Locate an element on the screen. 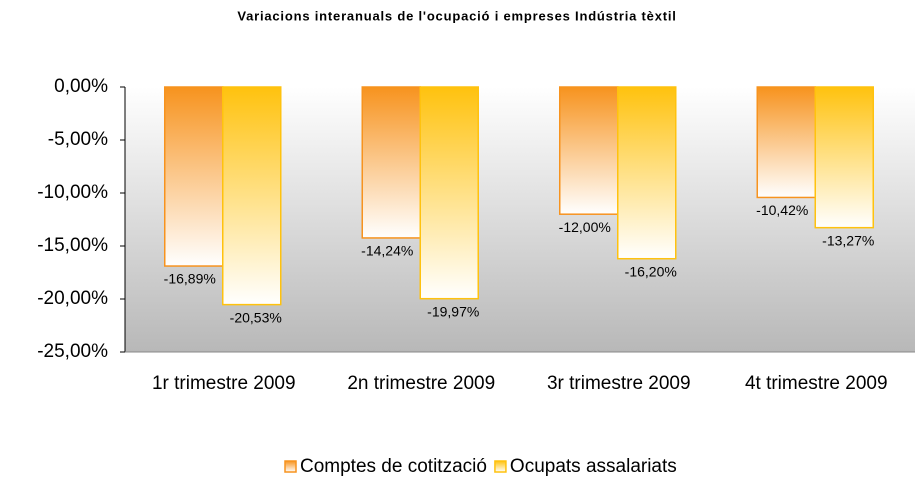 This screenshot has width=915, height=482. x-tick-label: 1r trimestre 2009 is located at coordinates (223, 383).